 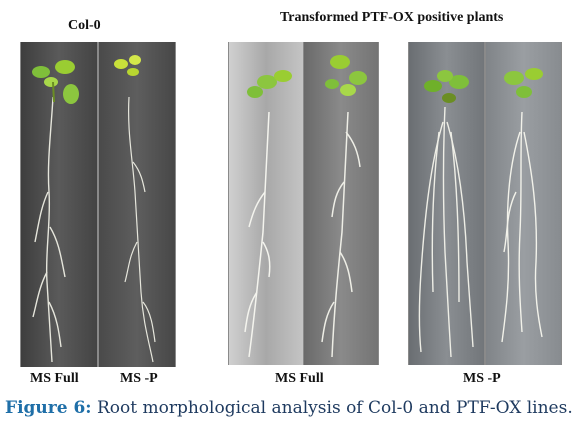 I want to click on photo-panel-col0-ms-minus-p, so click(x=137, y=204).